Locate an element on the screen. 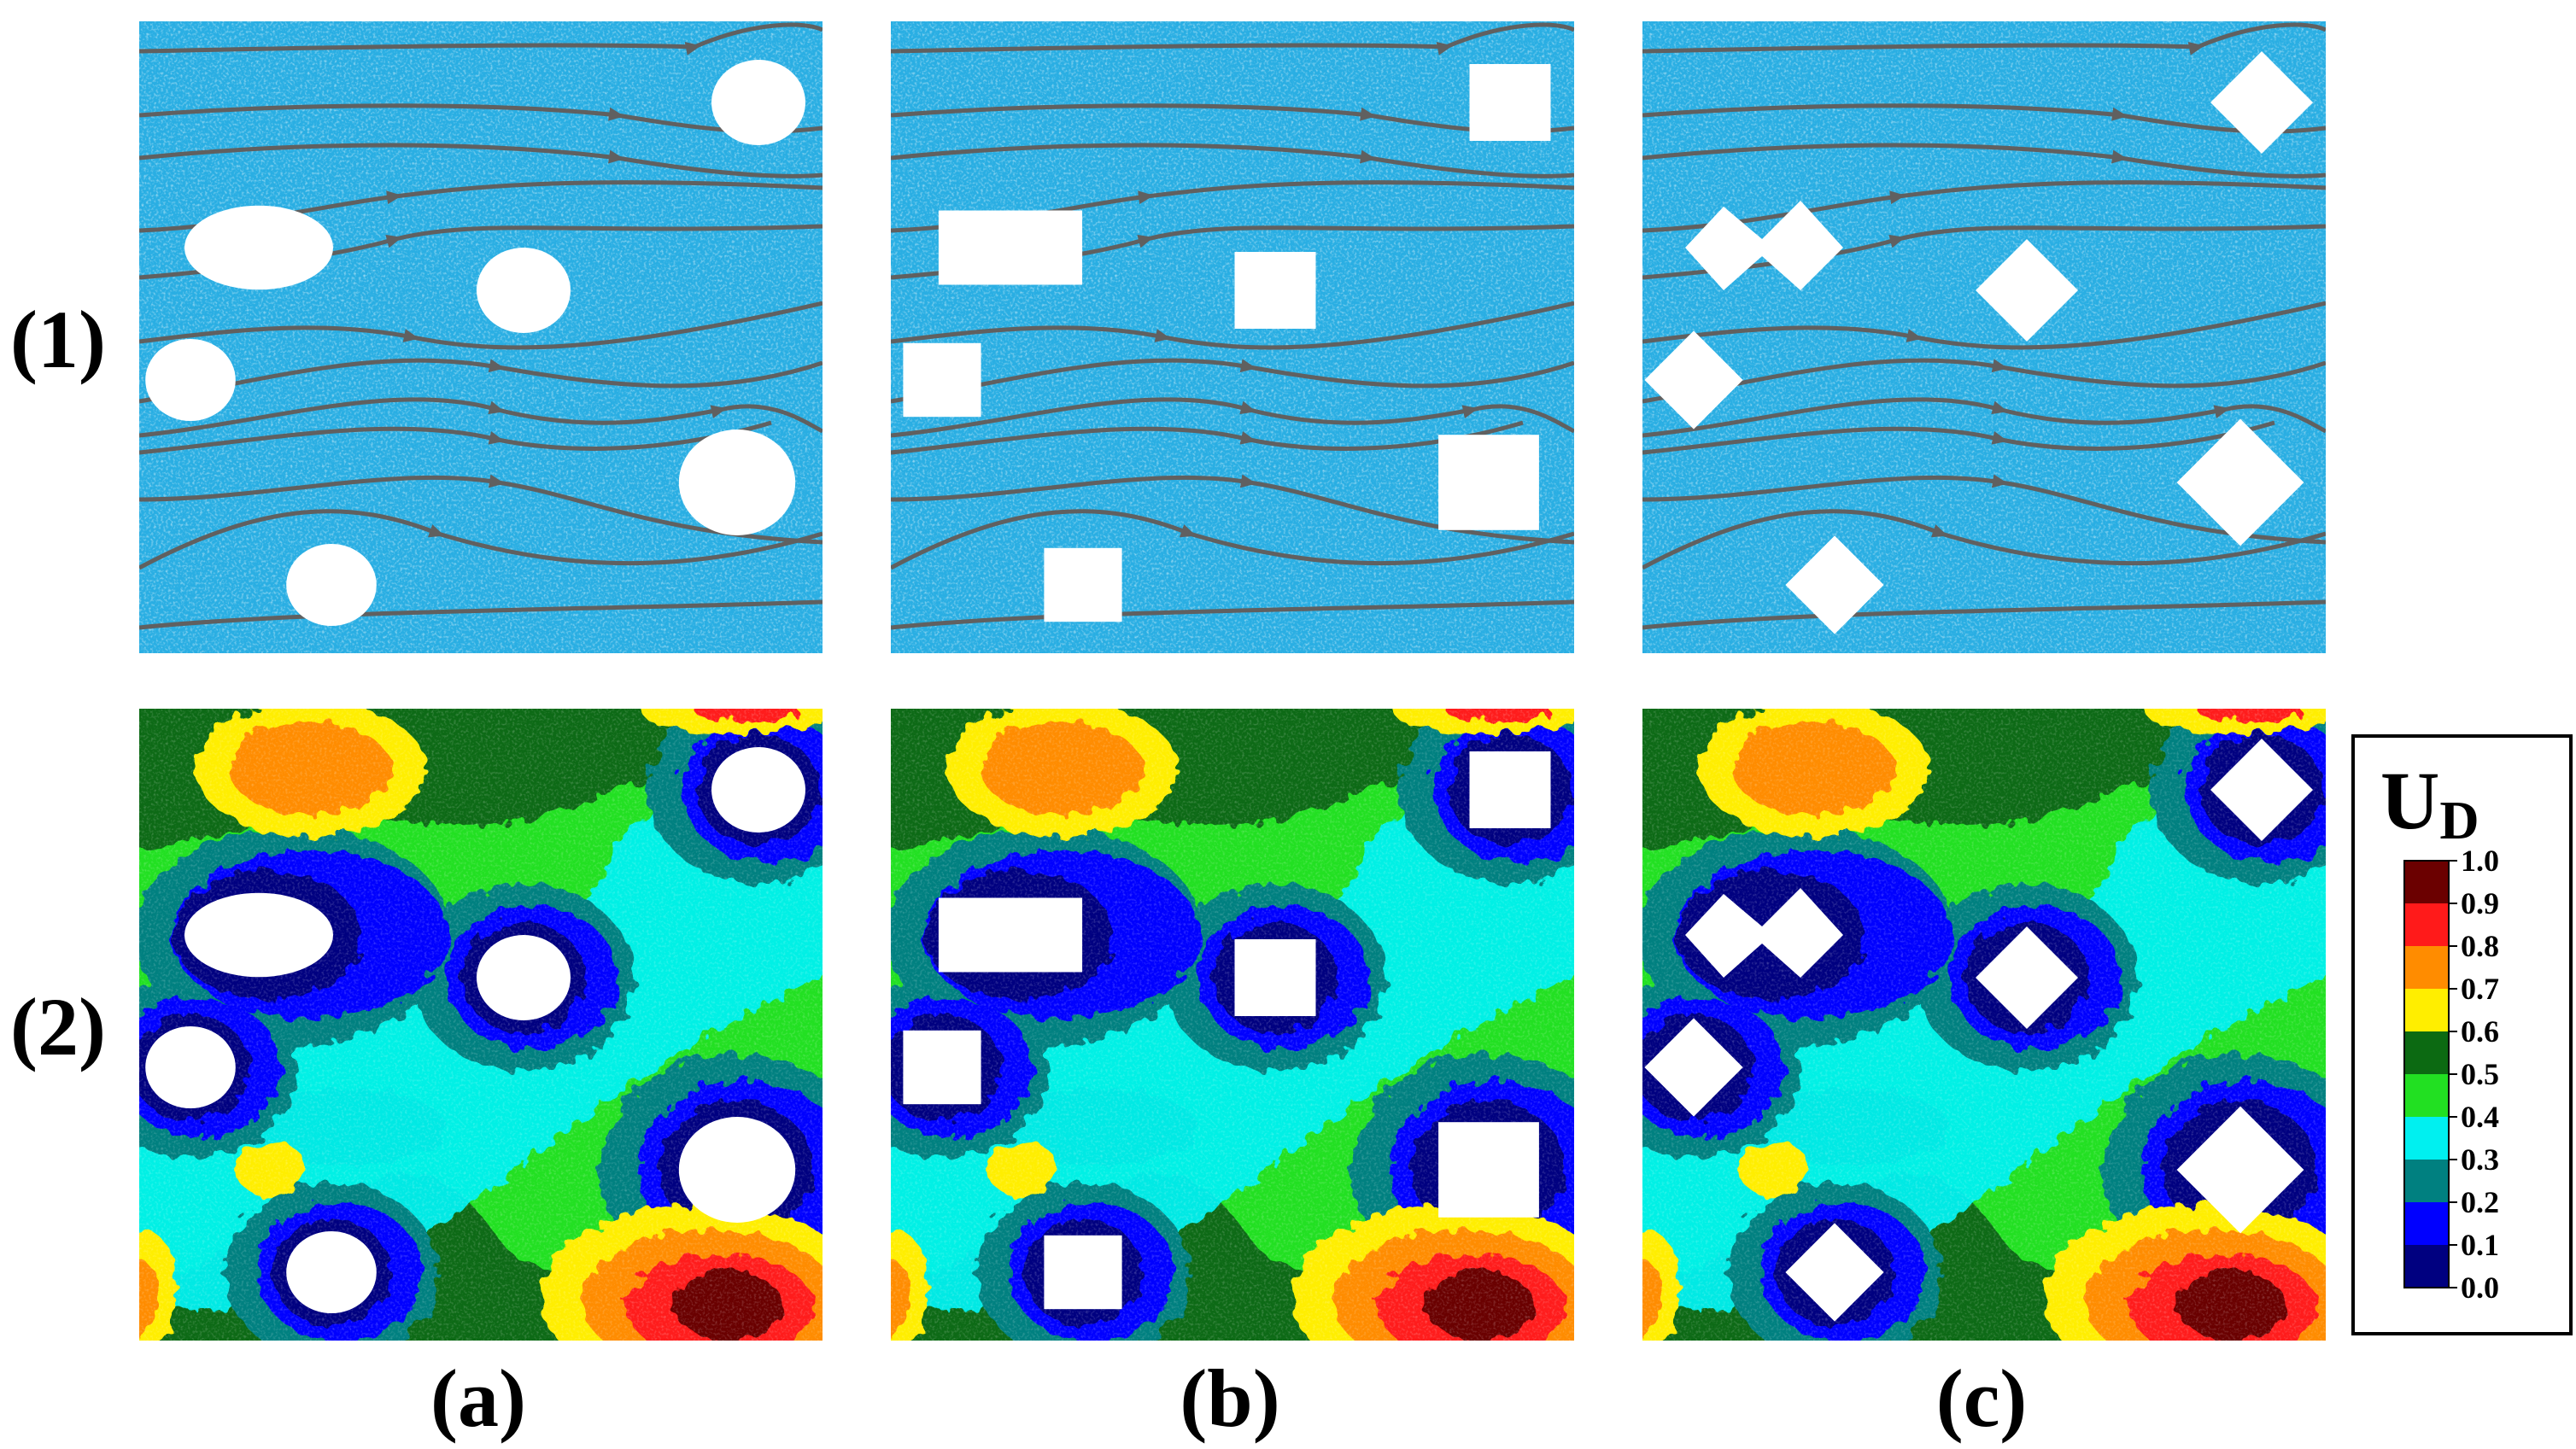 Image resolution: width=2576 pixels, height=1449 pixels. colorbar-tick-label: 0.0 is located at coordinates (2480, 1288).